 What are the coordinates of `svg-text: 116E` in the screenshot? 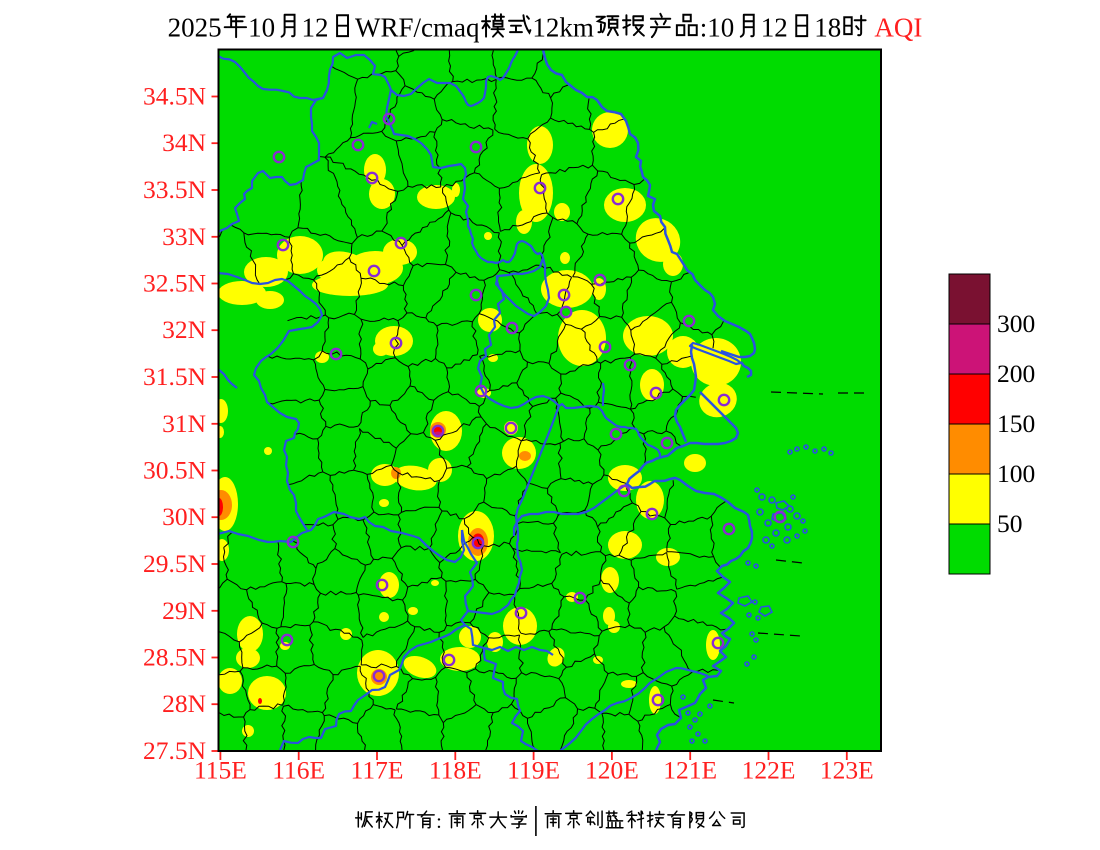 It's located at (298, 770).